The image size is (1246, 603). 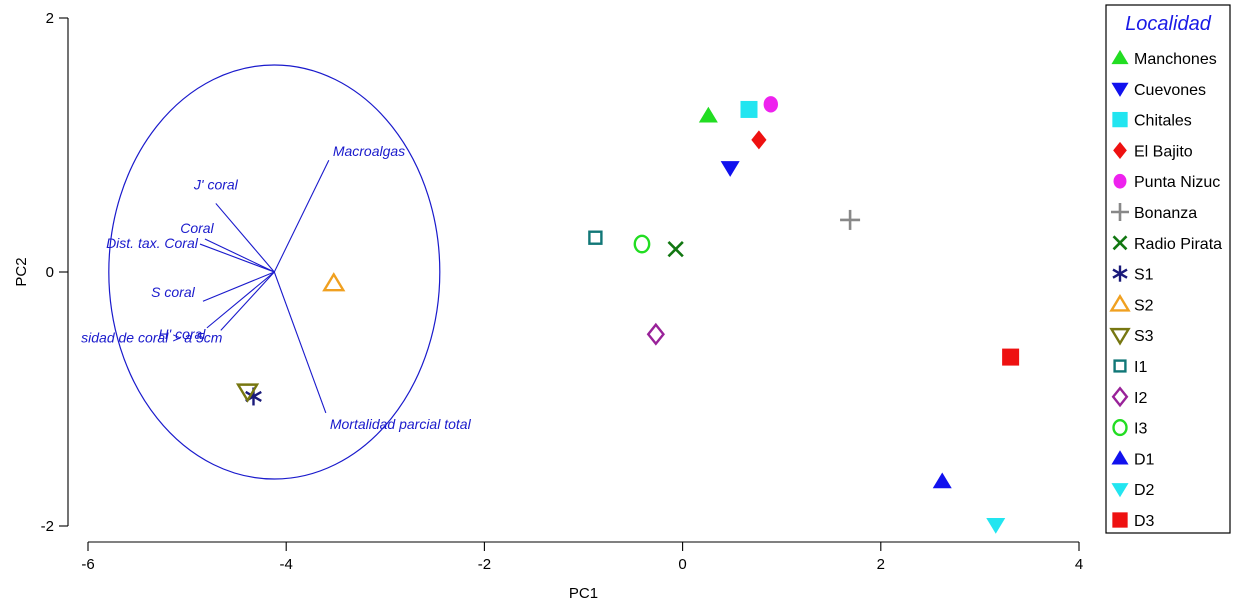 I want to click on legend-entry: El Bajito, so click(x=1153, y=150).